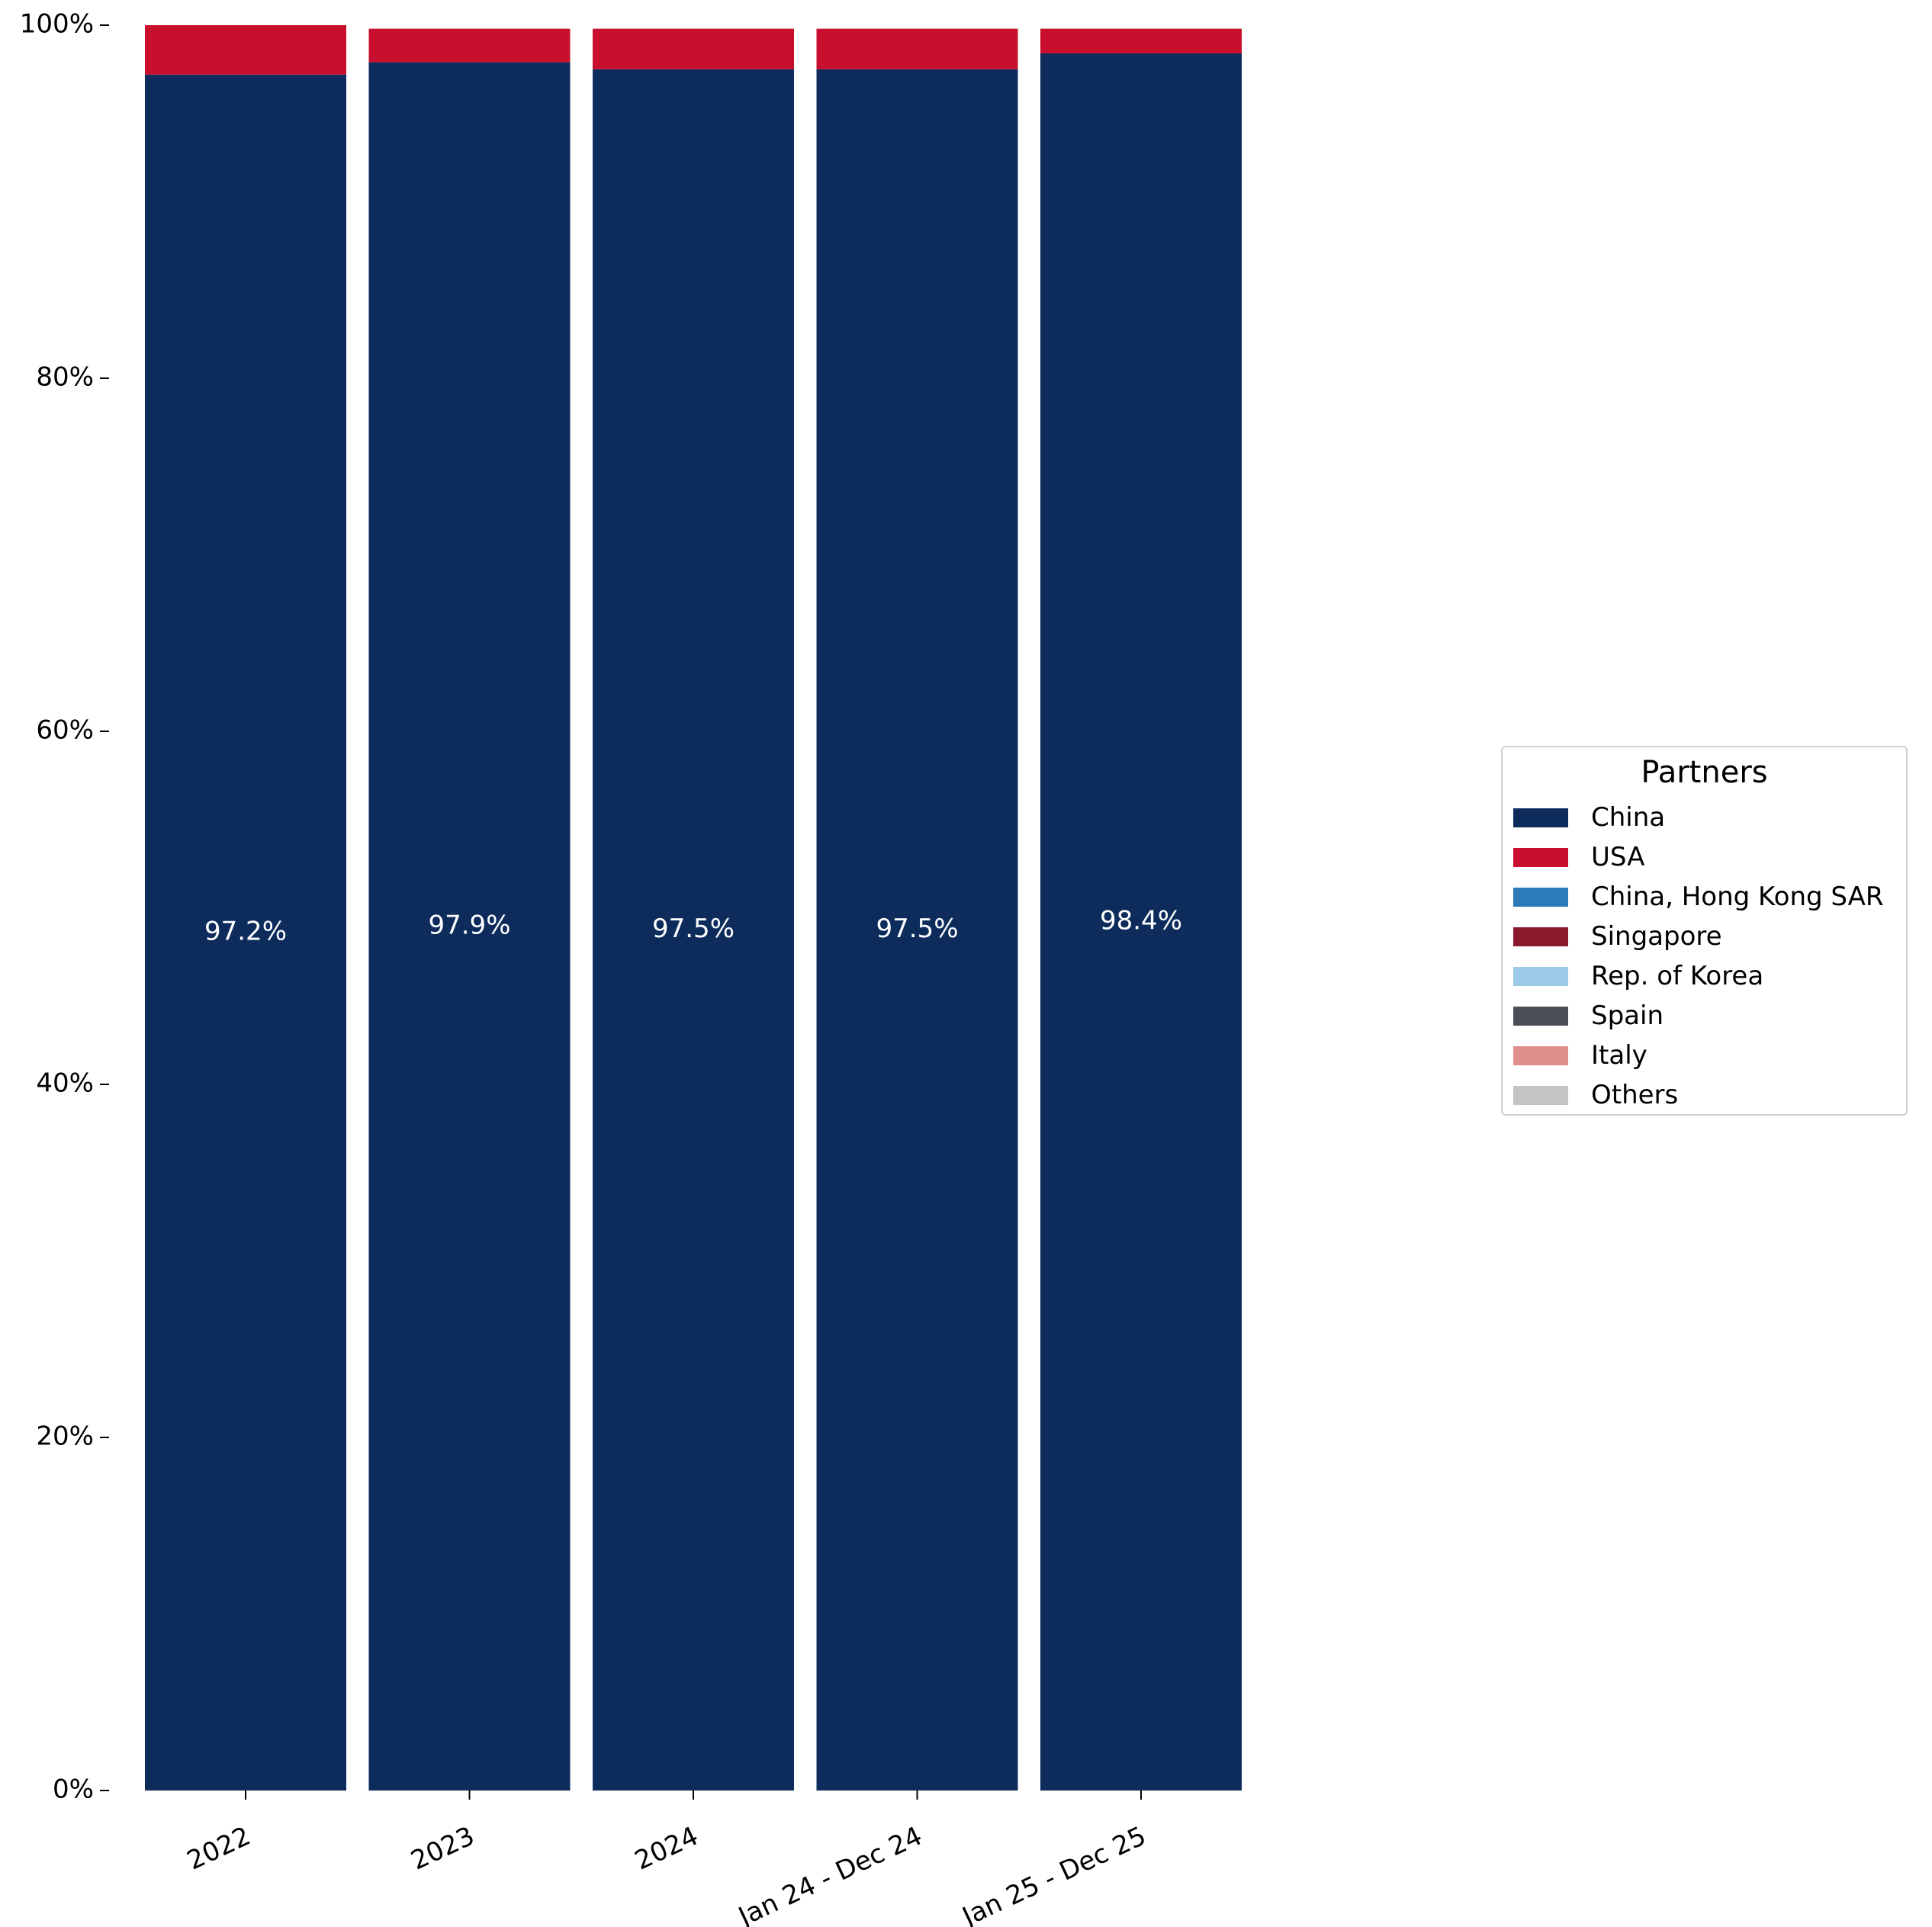 The height and width of the screenshot is (1927, 1932). Describe the element at coordinates (218, 1849) in the screenshot. I see `x-tick-label: 2022` at that location.